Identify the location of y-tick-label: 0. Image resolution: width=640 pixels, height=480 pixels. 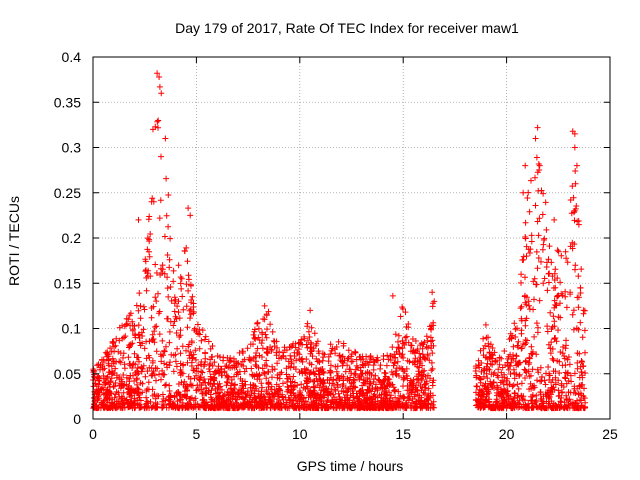
(77, 419).